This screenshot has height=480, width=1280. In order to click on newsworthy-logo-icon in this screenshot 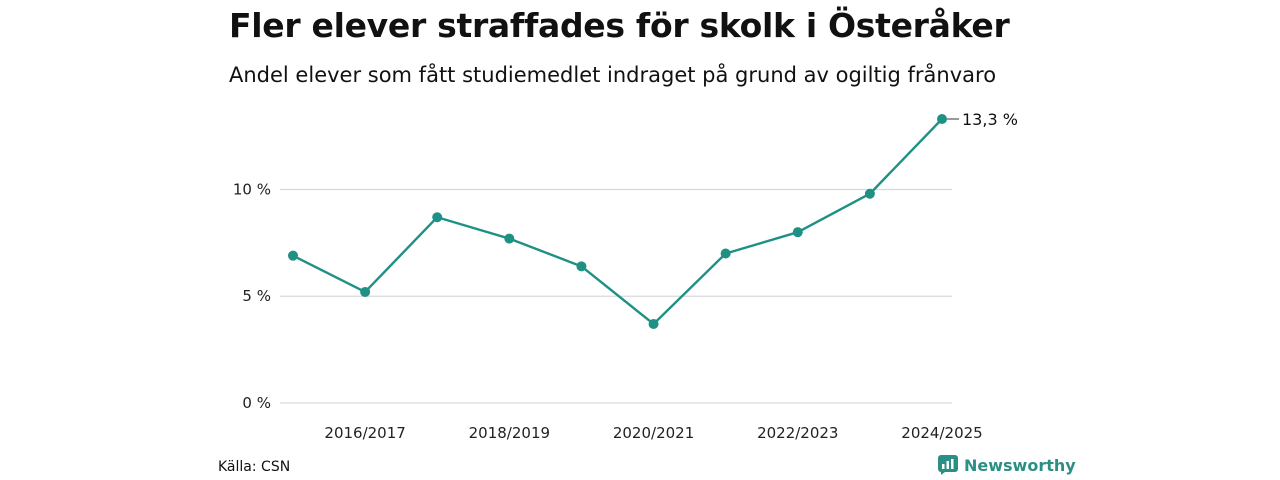, I will do `click(948, 465)`.